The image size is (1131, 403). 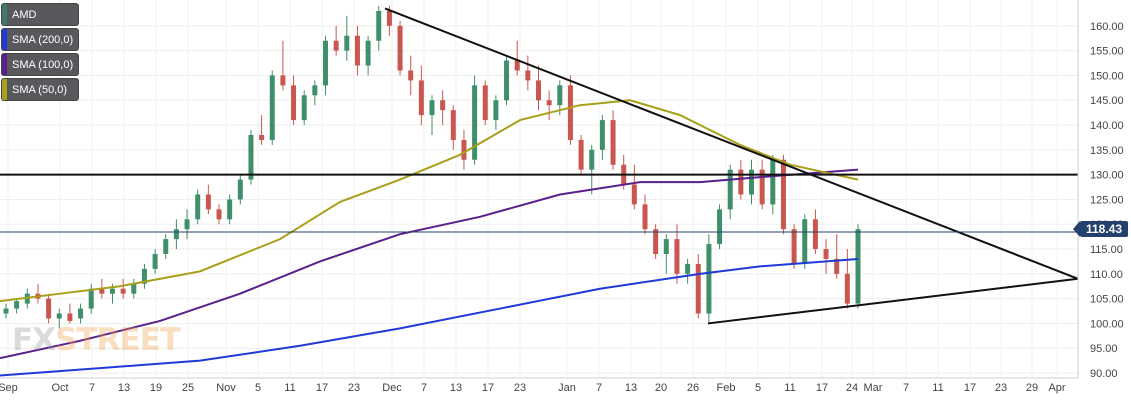 I want to click on x-tick-label: Feb, so click(x=726, y=388).